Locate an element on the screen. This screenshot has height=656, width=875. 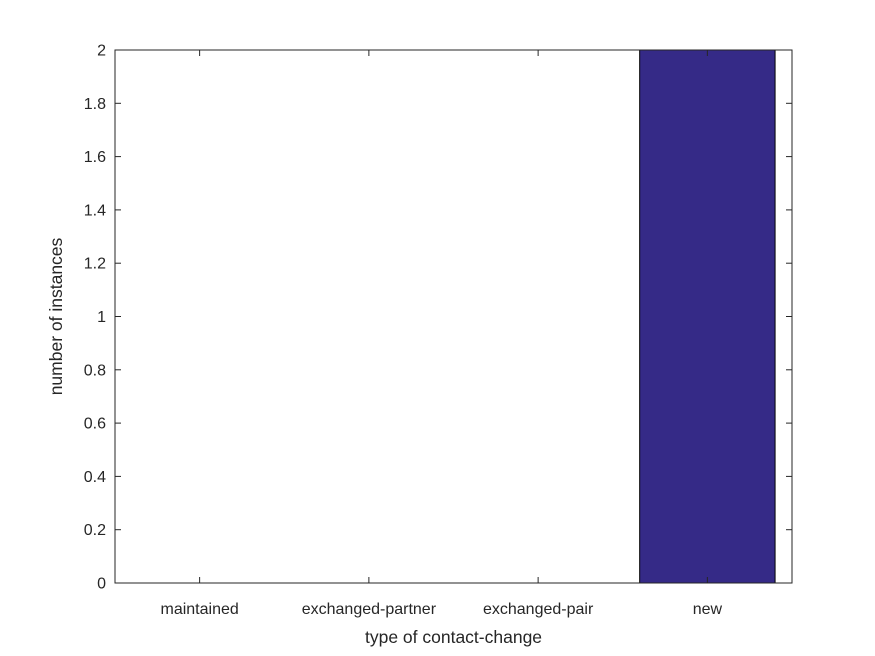
x-tick-label: exchanged-partner is located at coordinates (369, 609).